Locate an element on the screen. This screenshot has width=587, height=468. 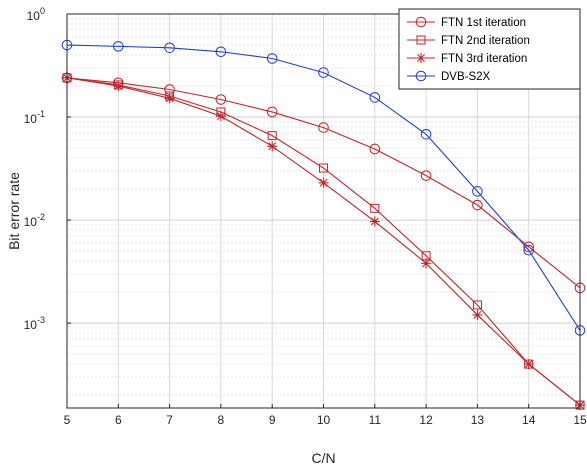
legend-item: FTN 2nd iteration is located at coordinates (468, 41).